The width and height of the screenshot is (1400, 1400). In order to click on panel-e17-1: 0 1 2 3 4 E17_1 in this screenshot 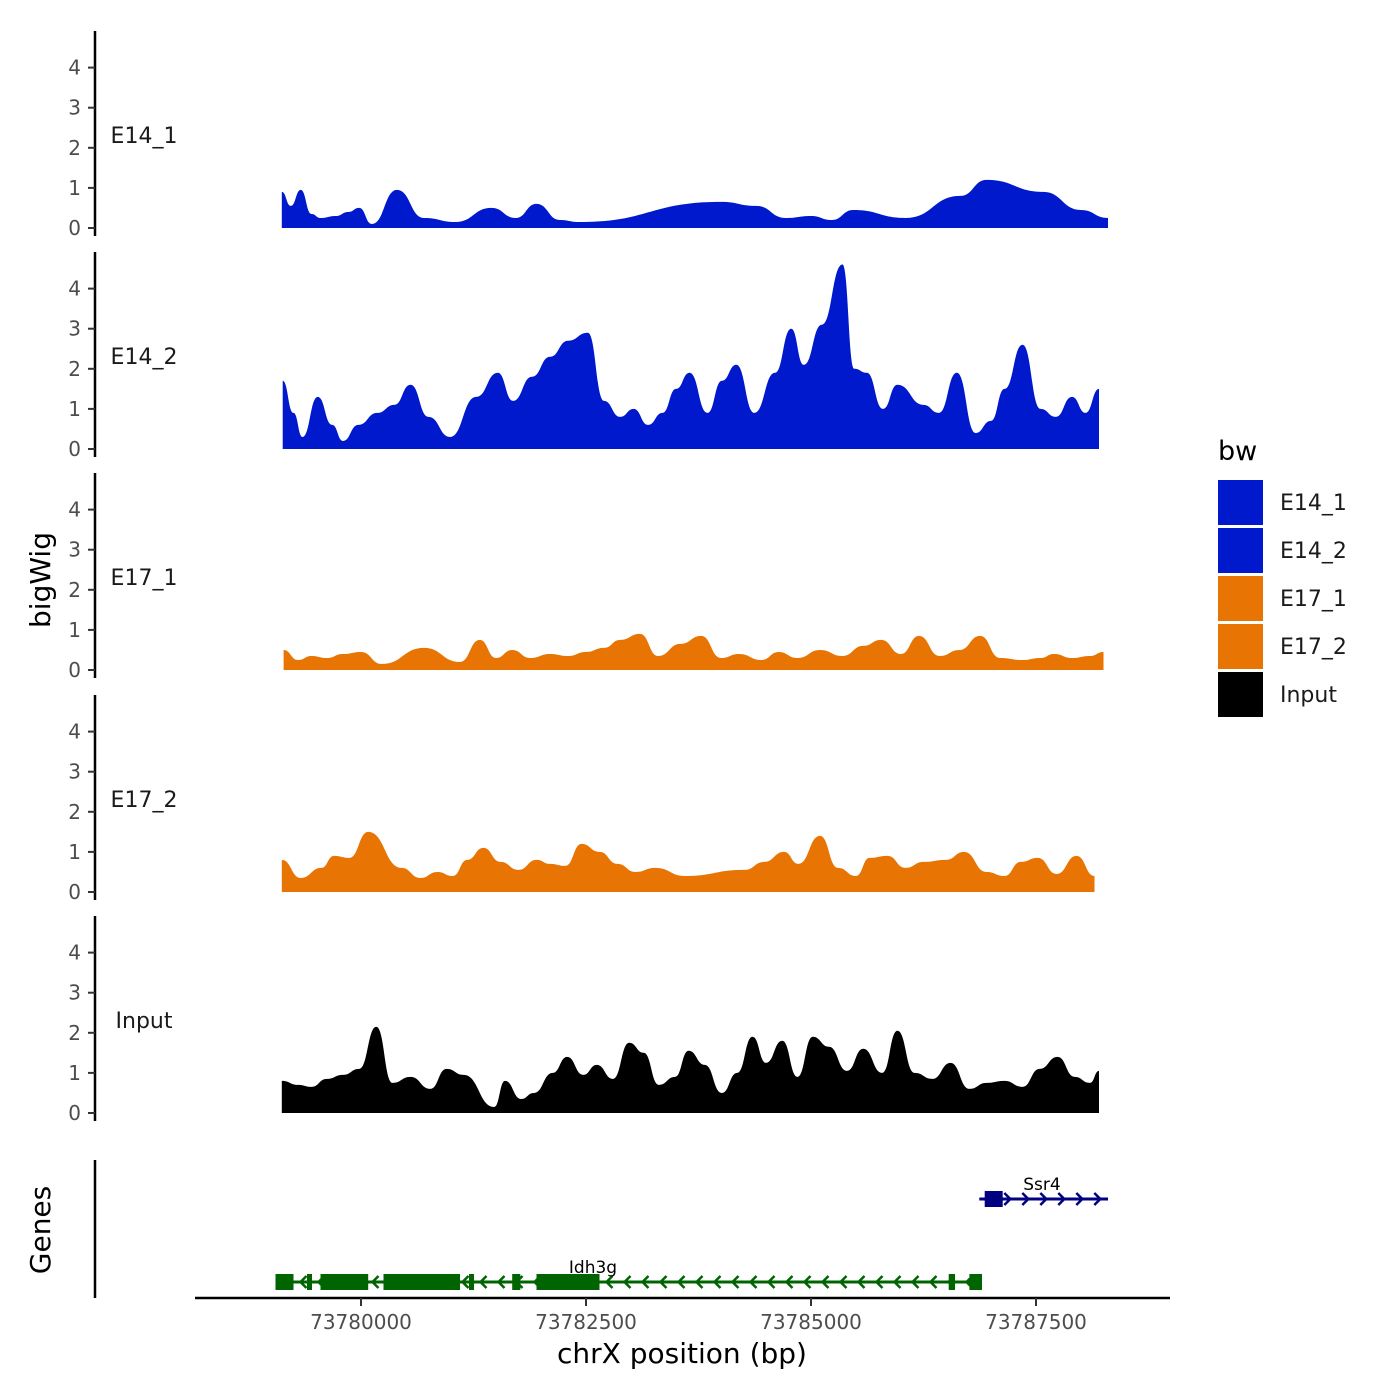, I will do `click(586, 577)`.